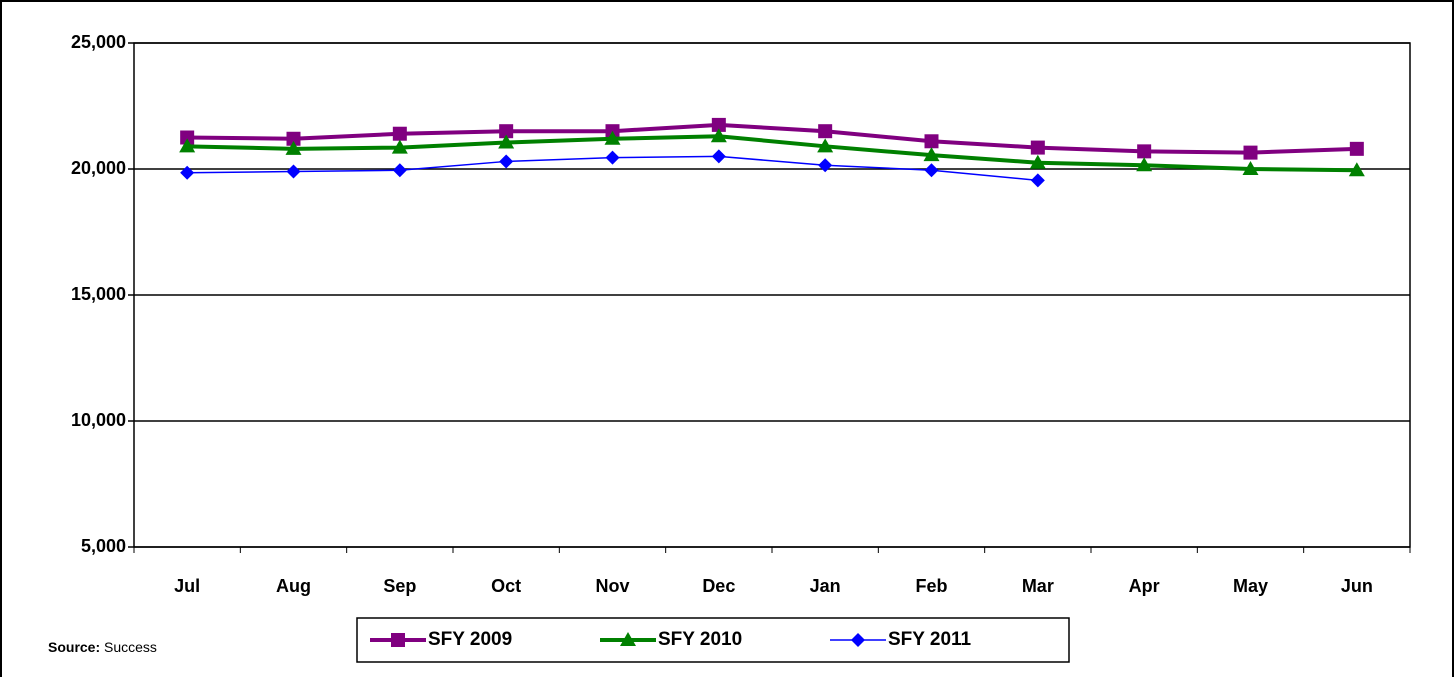 The width and height of the screenshot is (1455, 677). Describe the element at coordinates (506, 586) in the screenshot. I see `x-tick-label: Oct` at that location.